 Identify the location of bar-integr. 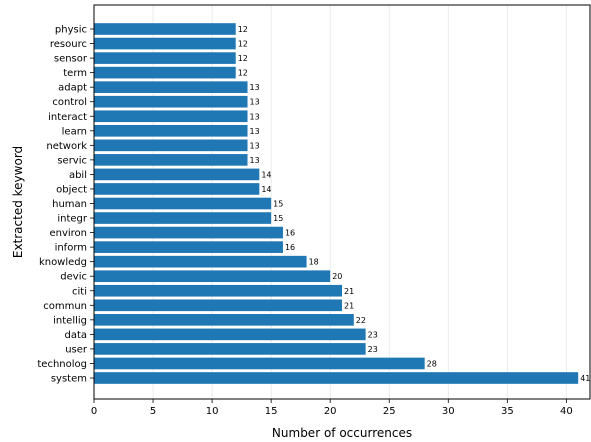
(183, 218).